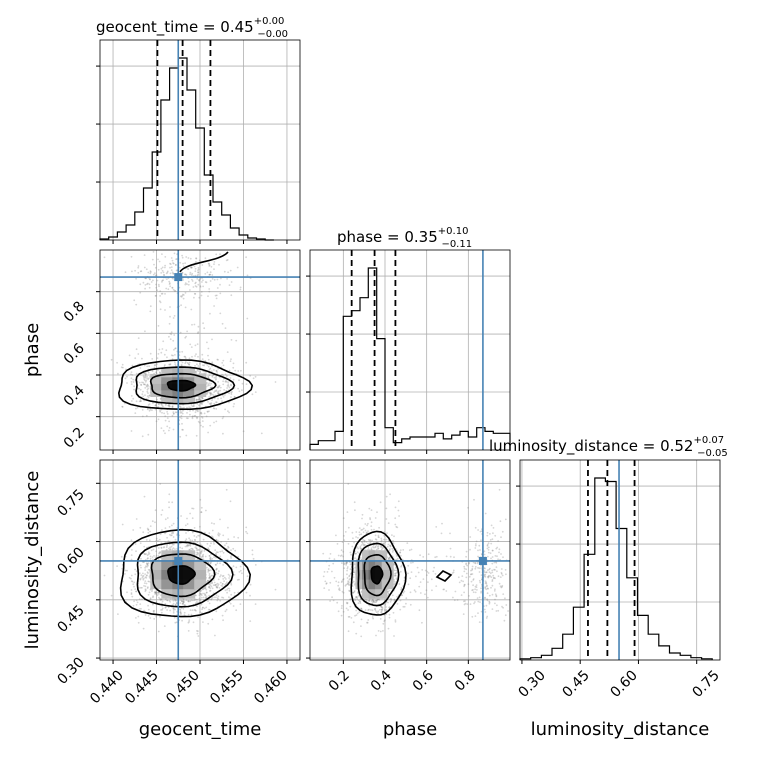 Image resolution: width=760 pixels, height=760 pixels. What do you see at coordinates (185, 574) in the screenshot?
I see `geocent-lumdist-contour-outer` at bounding box center [185, 574].